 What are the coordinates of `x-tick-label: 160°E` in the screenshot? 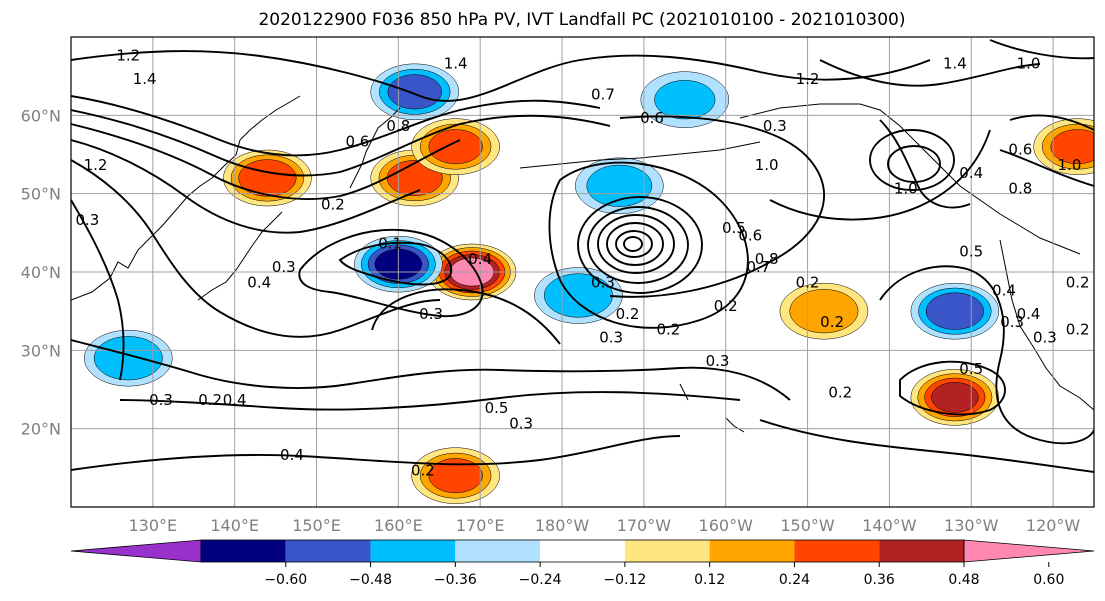 It's located at (398, 525).